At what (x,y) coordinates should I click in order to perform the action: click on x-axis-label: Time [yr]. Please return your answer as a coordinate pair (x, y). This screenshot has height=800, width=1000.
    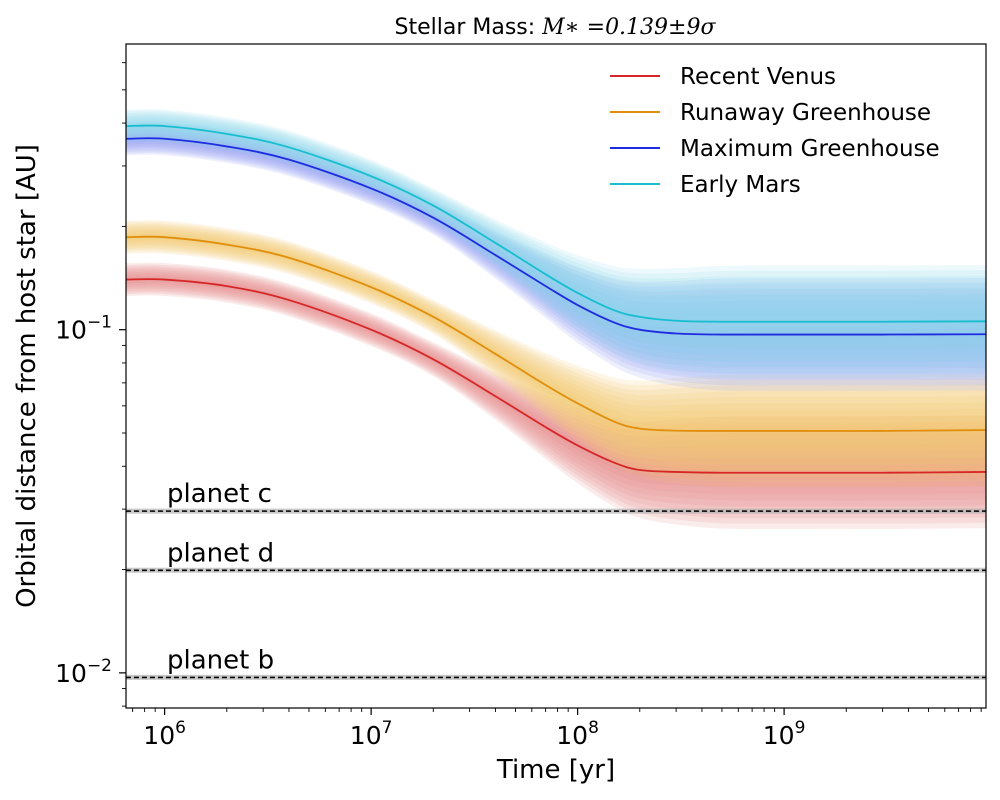
    Looking at the image, I should click on (555, 770).